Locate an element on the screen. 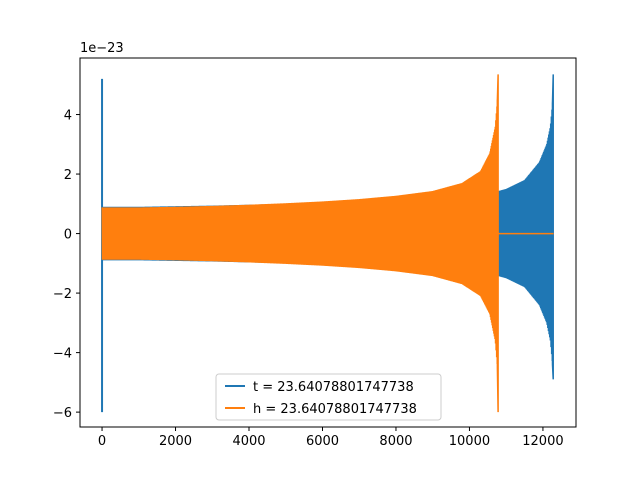  x-tick-label: 6000 is located at coordinates (322, 441).